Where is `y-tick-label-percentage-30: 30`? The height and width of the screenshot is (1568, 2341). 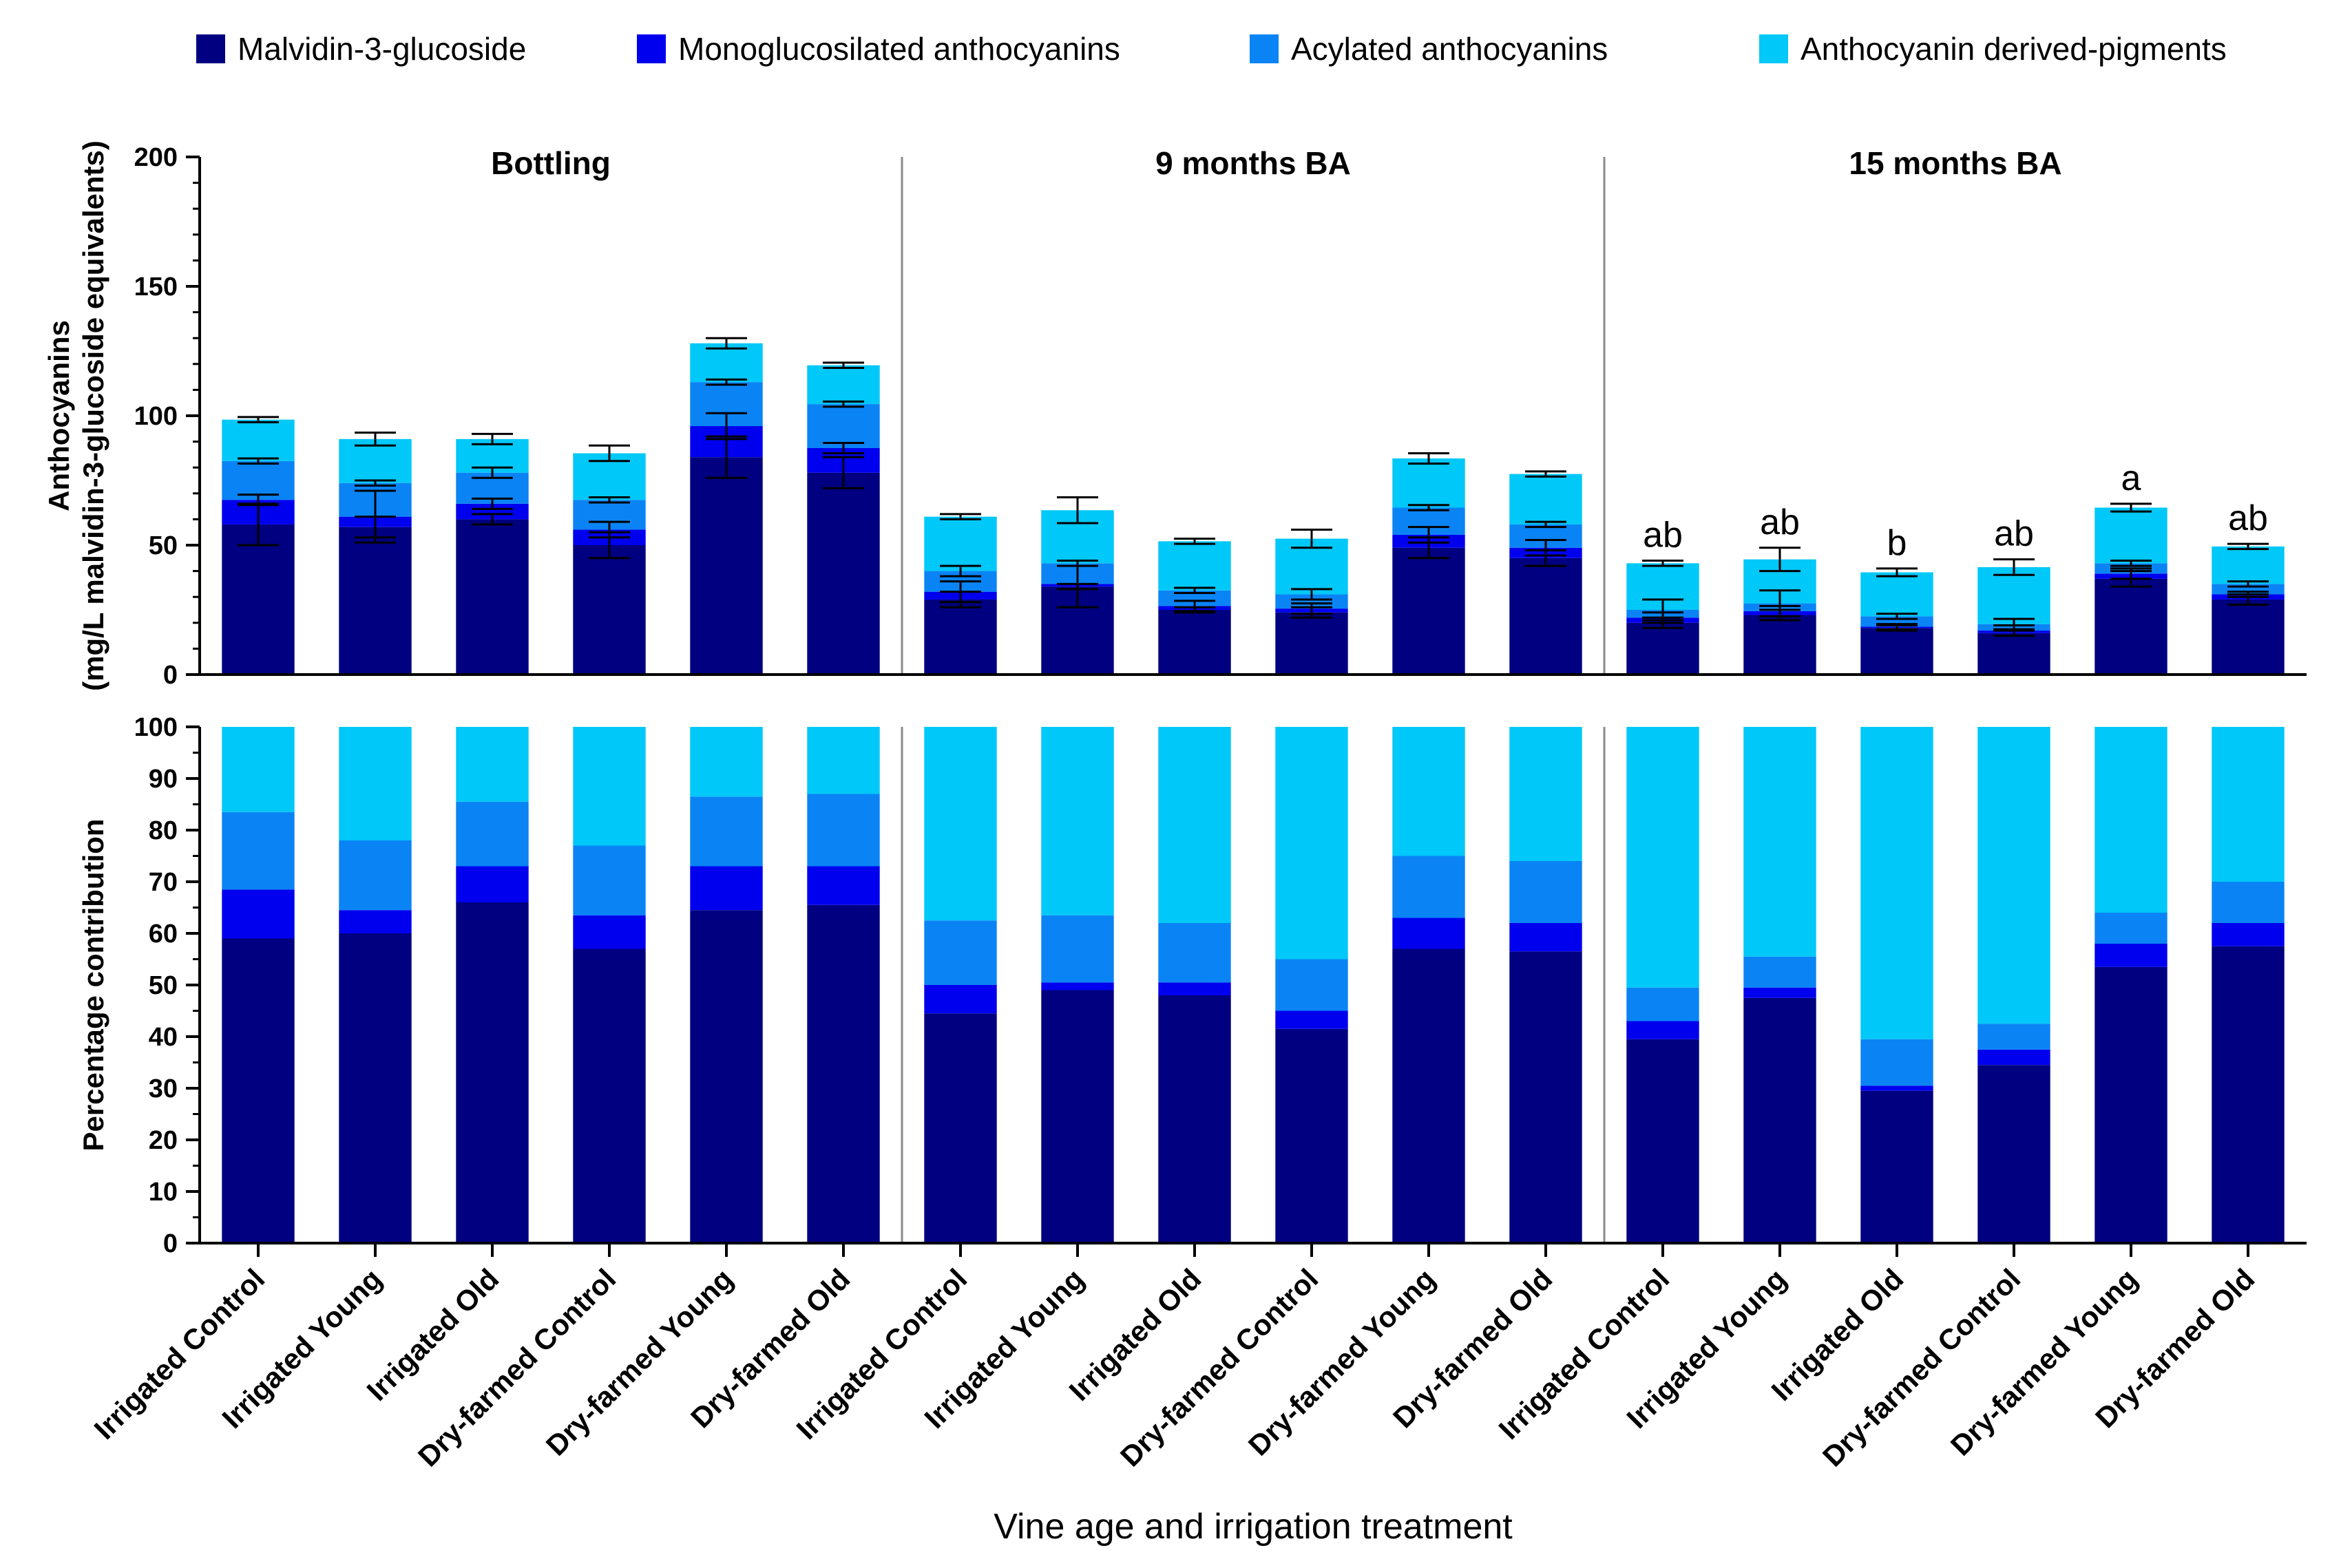 y-tick-label-percentage-30: 30 is located at coordinates (163, 1088).